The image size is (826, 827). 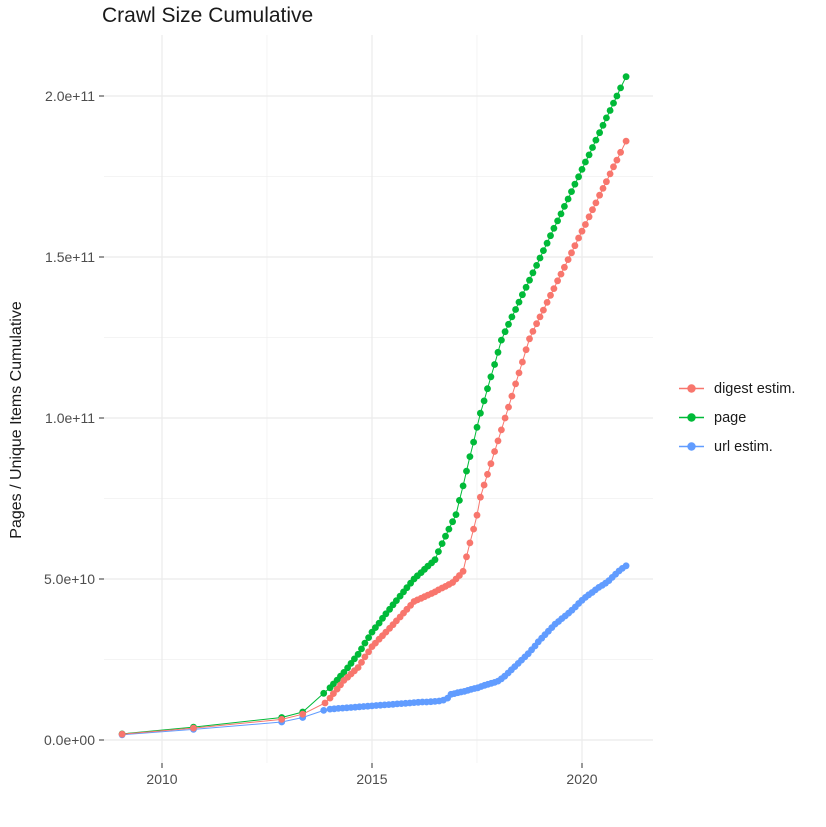 I want to click on legend-item-page: page, so click(x=736, y=417).